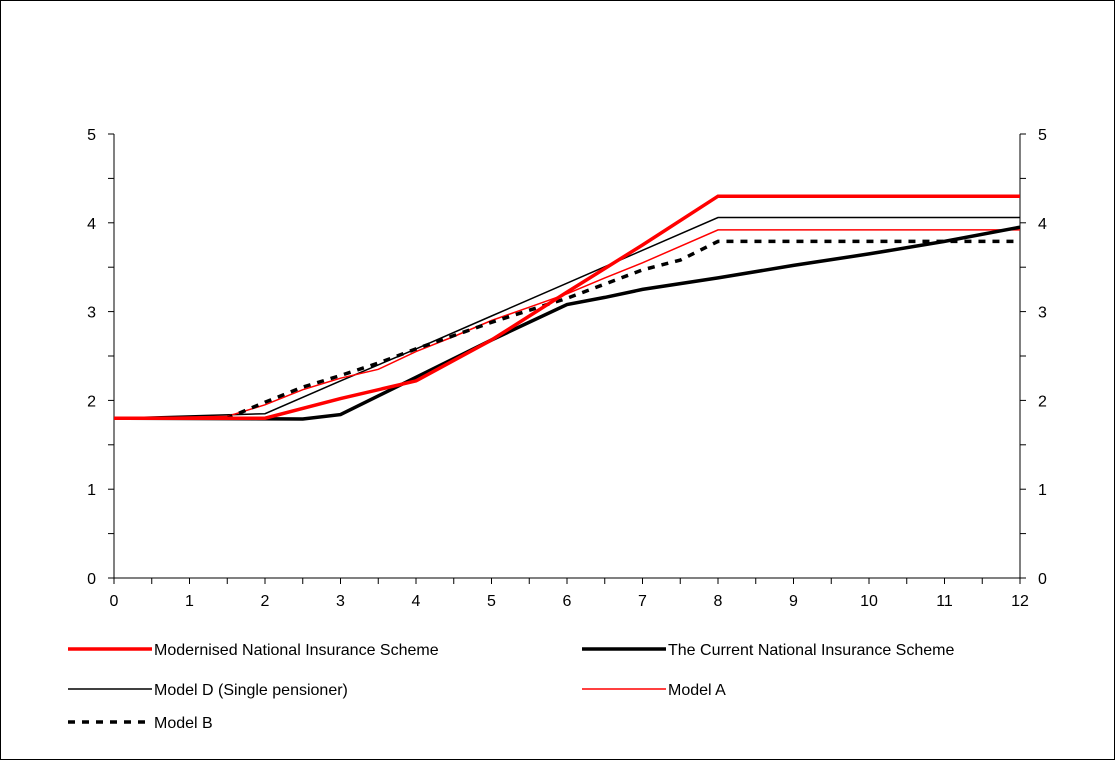  What do you see at coordinates (642, 601) in the screenshot?
I see `x-tick-label: 7` at bounding box center [642, 601].